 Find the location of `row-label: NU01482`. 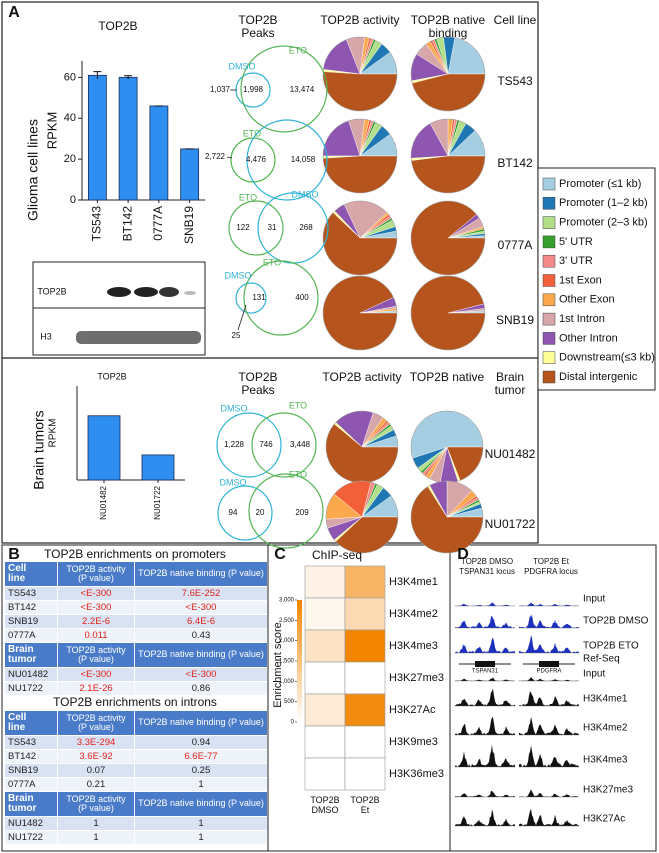

row-label: NU01482 is located at coordinates (510, 454).